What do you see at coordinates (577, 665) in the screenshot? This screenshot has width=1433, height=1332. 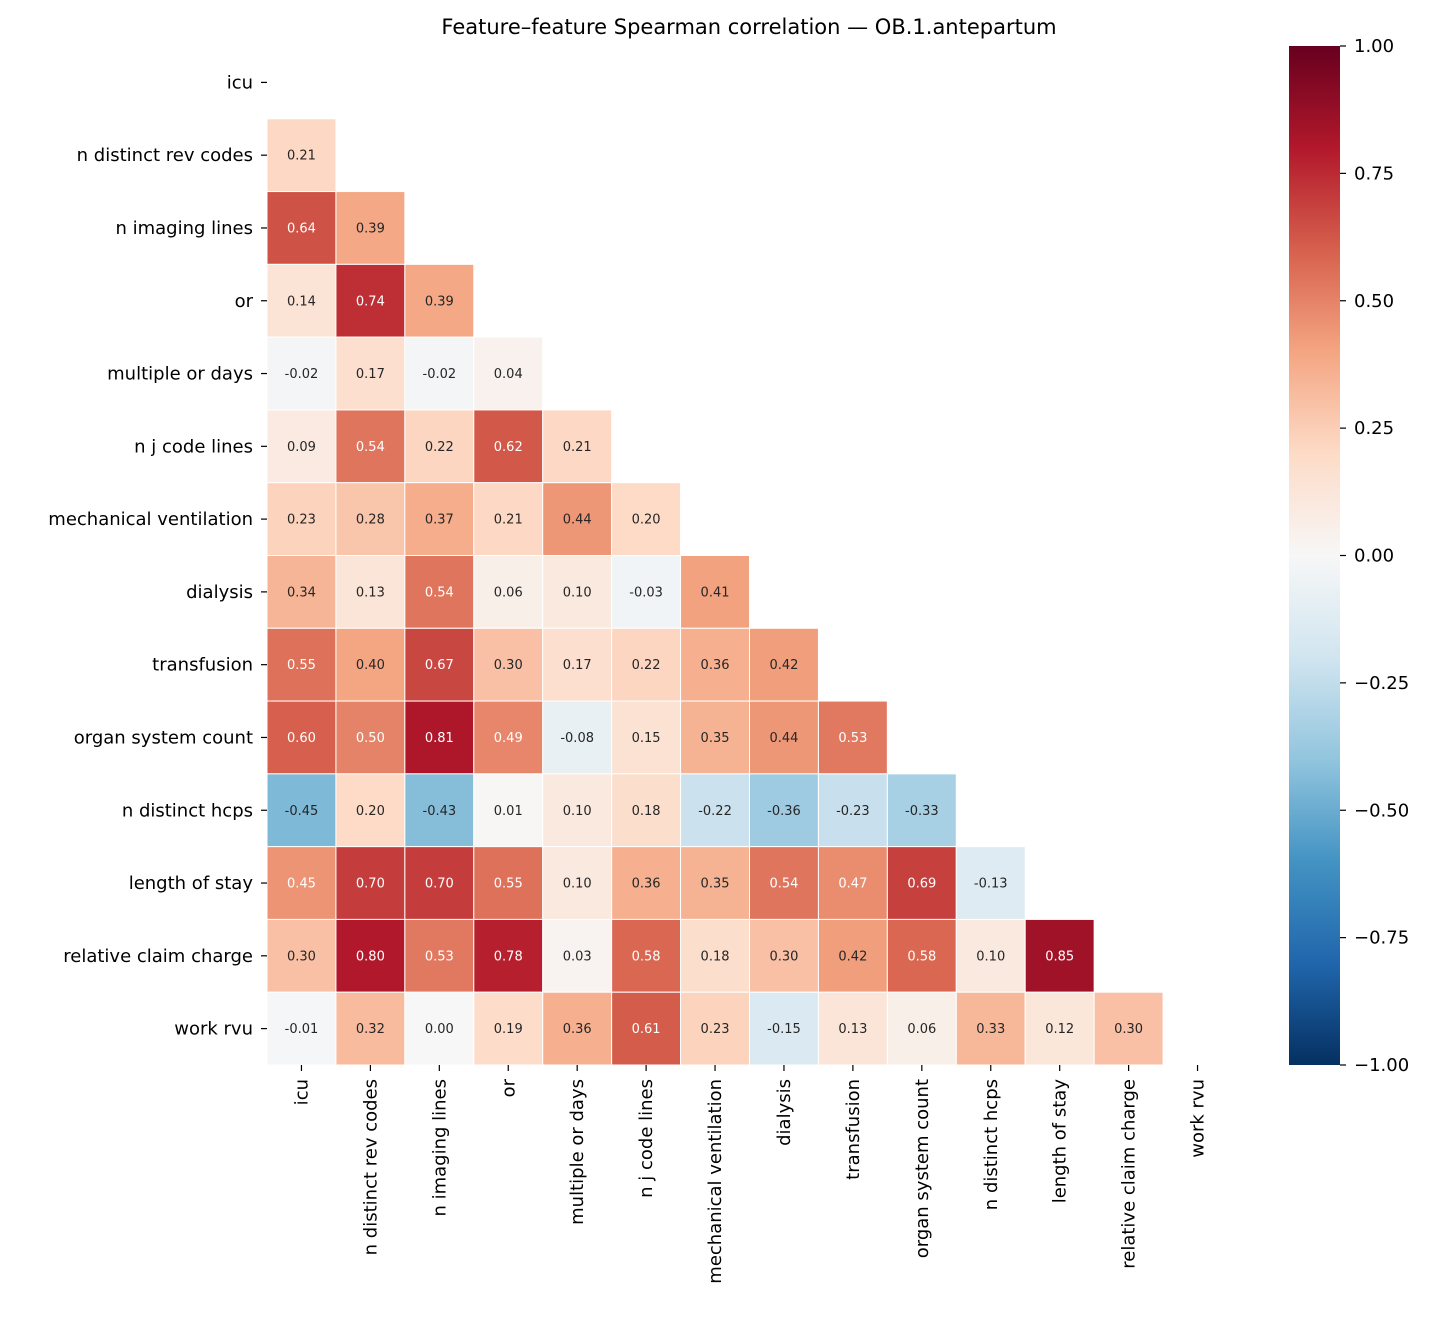 I see `cell-value-label: 0.17` at bounding box center [577, 665].